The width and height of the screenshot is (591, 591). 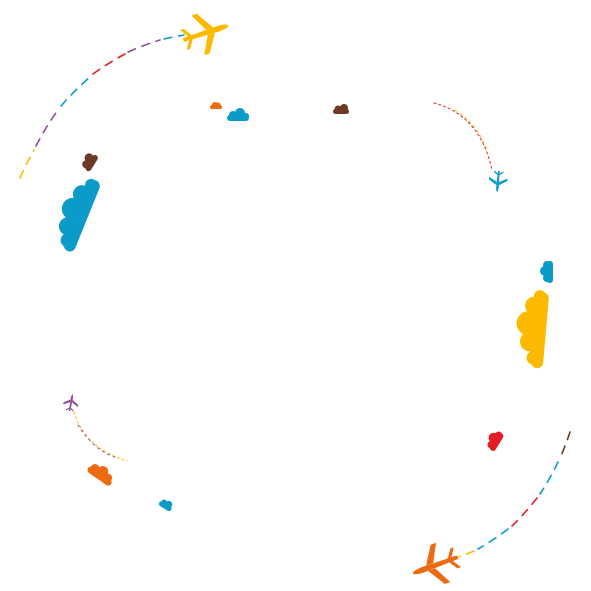 What do you see at coordinates (79, 215) in the screenshot?
I see `cloud-icon-blue-large` at bounding box center [79, 215].